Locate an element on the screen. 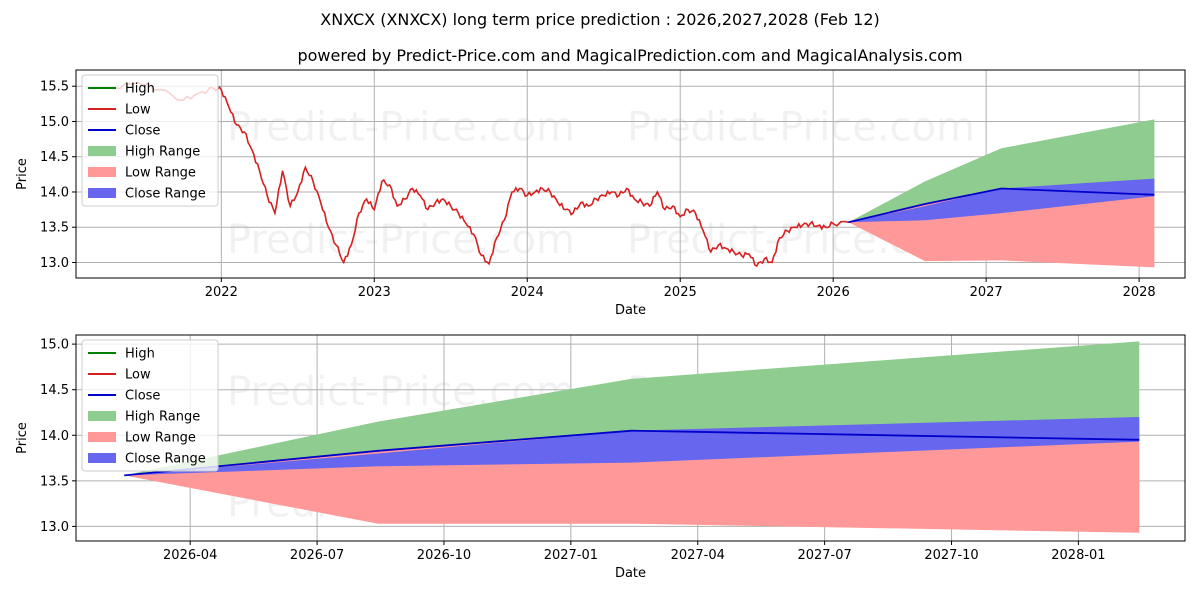 The height and width of the screenshot is (600, 1200). x-tick-label: 2022 is located at coordinates (221, 292).